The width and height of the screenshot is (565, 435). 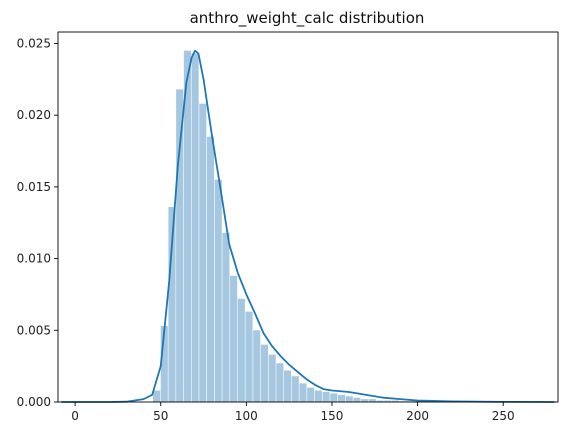 What do you see at coordinates (37, 222) in the screenshot?
I see `y-axis-ticks: 0.000 0.005 0.010 0.015 0.020 0.025` at bounding box center [37, 222].